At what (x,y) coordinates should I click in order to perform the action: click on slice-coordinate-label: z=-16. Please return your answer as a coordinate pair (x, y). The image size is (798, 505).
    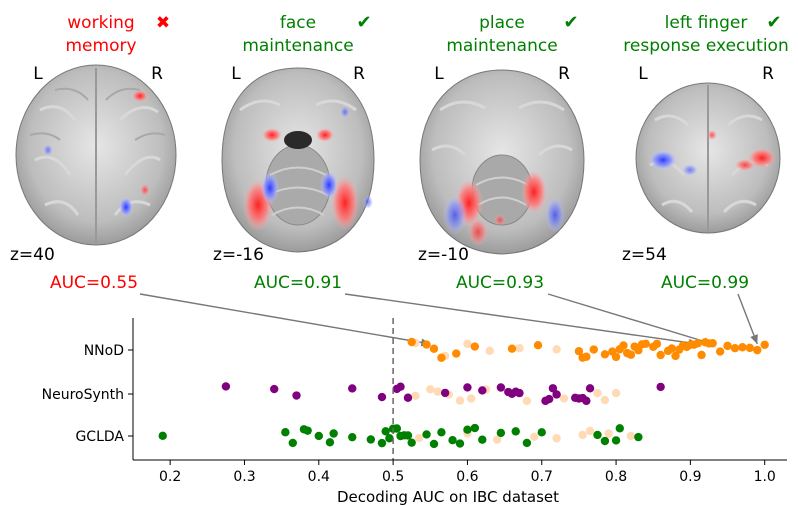
    Looking at the image, I should click on (238, 255).